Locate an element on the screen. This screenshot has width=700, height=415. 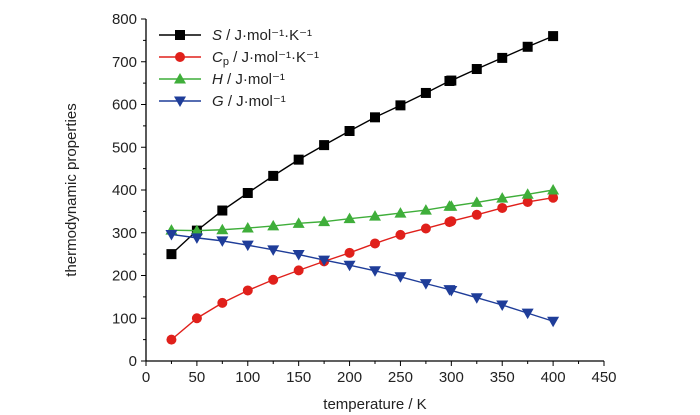
y-tick-label: 600 is located at coordinates (124, 105).